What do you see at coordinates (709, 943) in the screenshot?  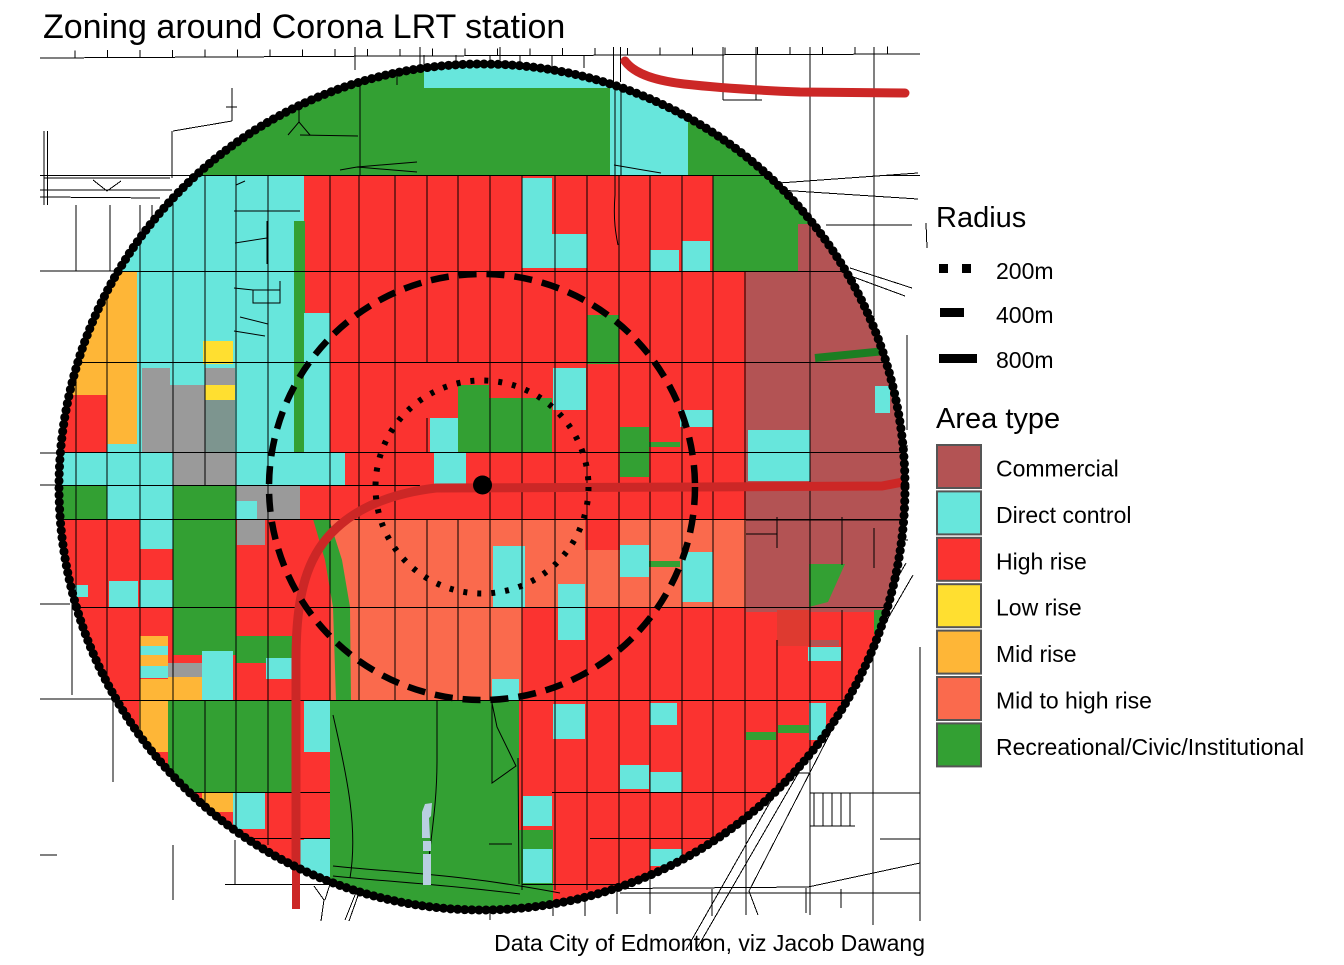 I see `svg-text:Data City of Edmonton, viz Jac: Data City of Edmonton, viz Jacob Dawang` at bounding box center [709, 943].